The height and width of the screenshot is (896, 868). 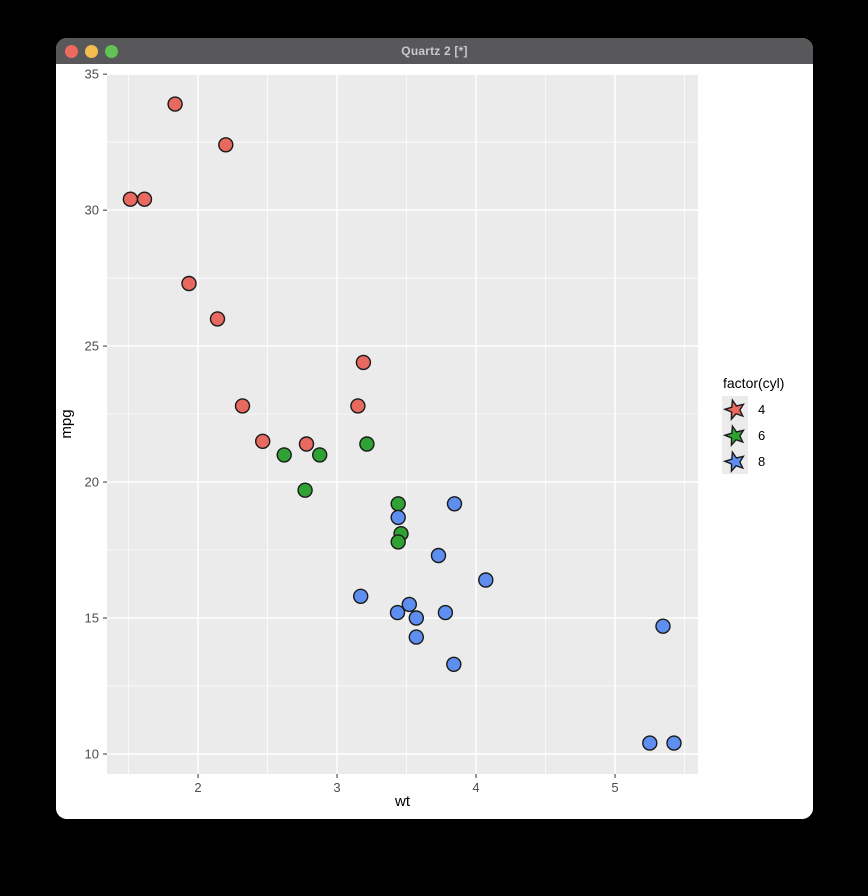 I want to click on legend-label: 4, so click(x=762, y=409).